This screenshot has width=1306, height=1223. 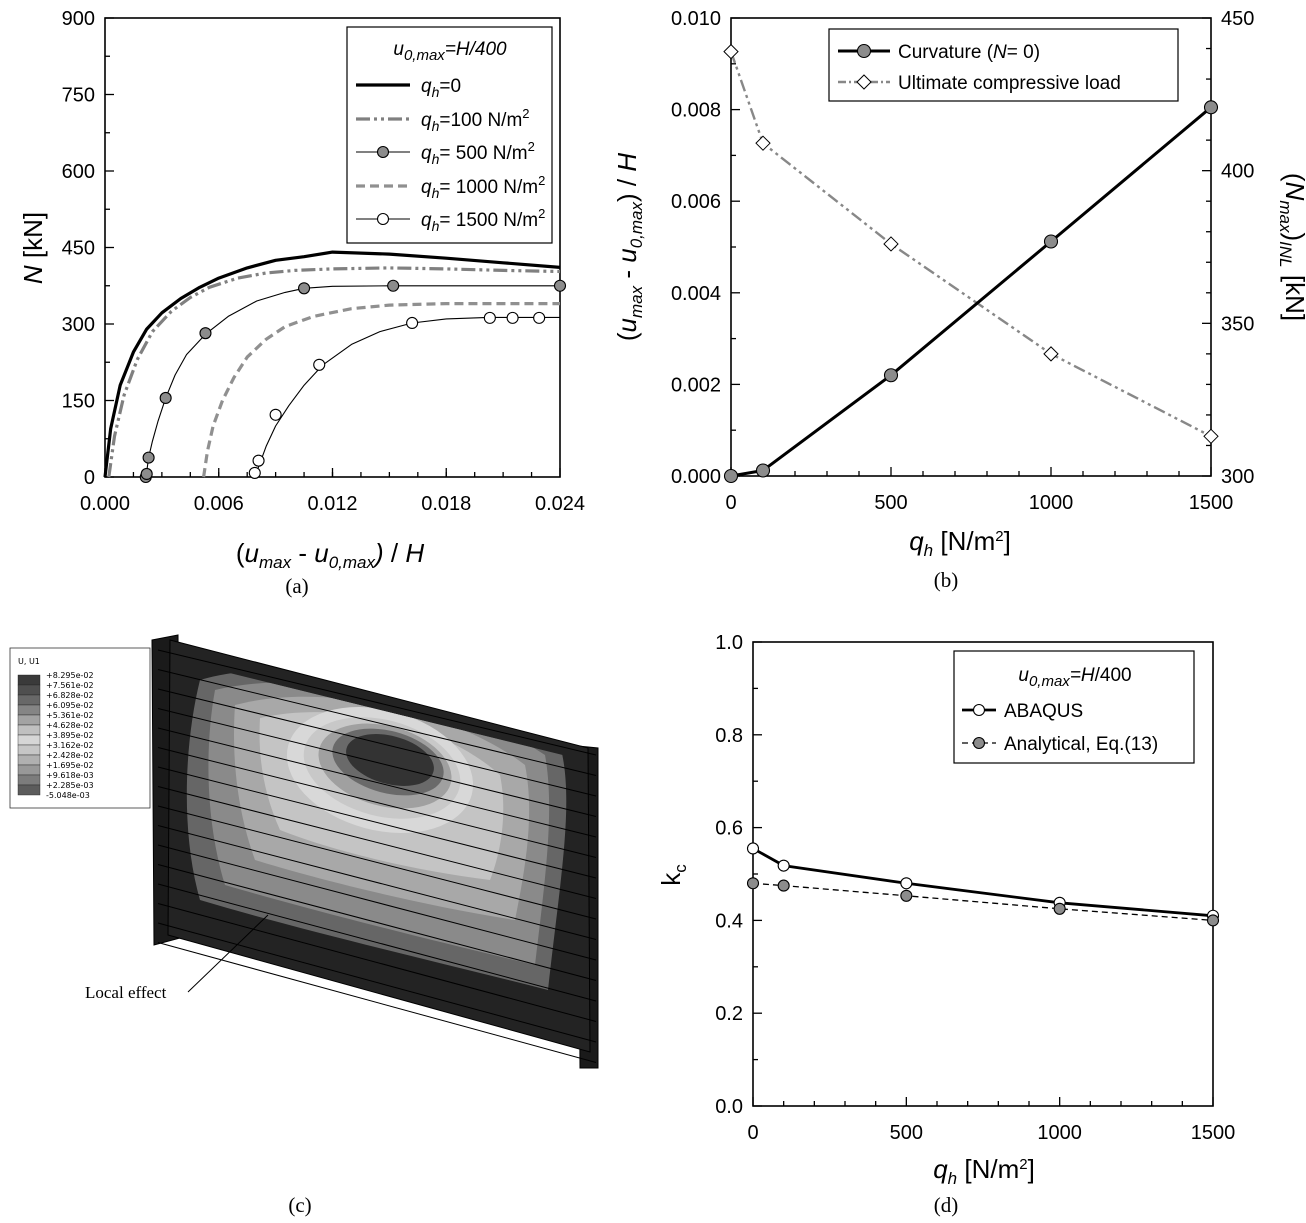 What do you see at coordinates (299, 1205) in the screenshot?
I see `panel-c-caption: (c)` at bounding box center [299, 1205].